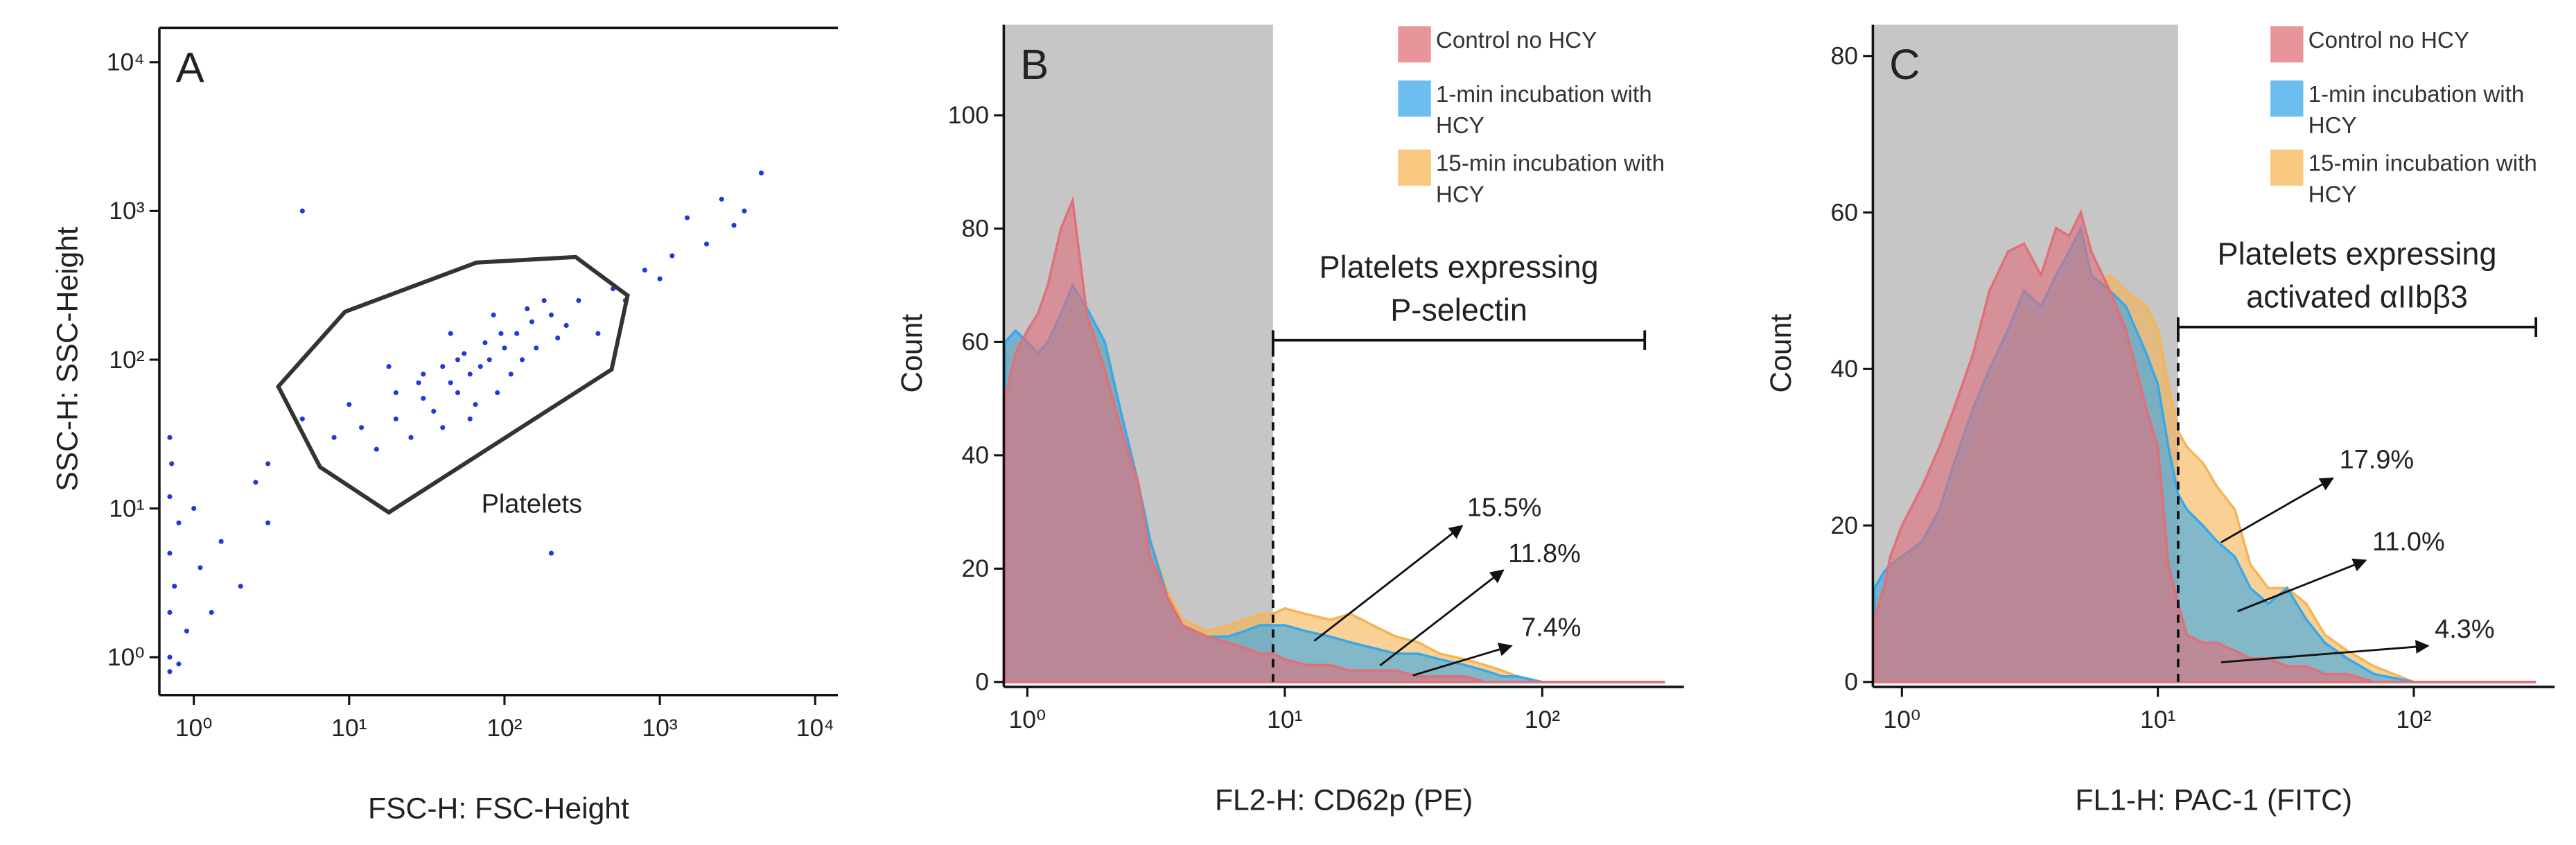 The image size is (2576, 845). I want to click on x-axis-label: FL2-H: CD62p (PE), so click(1344, 800).